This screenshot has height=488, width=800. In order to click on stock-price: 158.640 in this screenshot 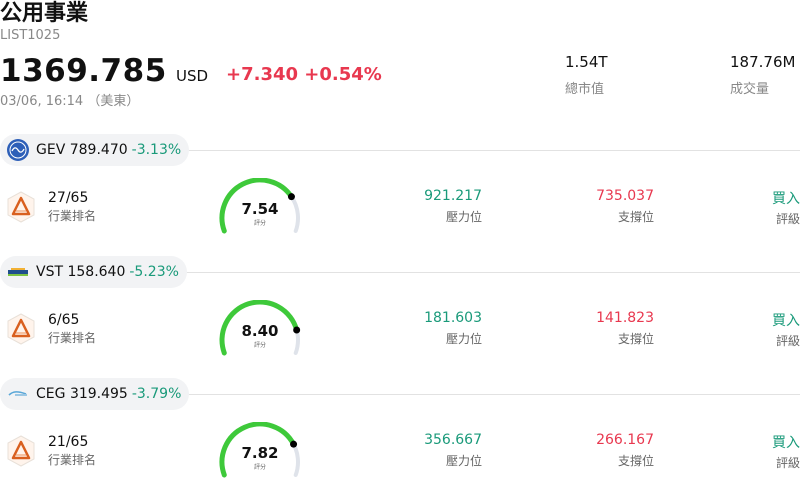, I will do `click(96, 272)`.